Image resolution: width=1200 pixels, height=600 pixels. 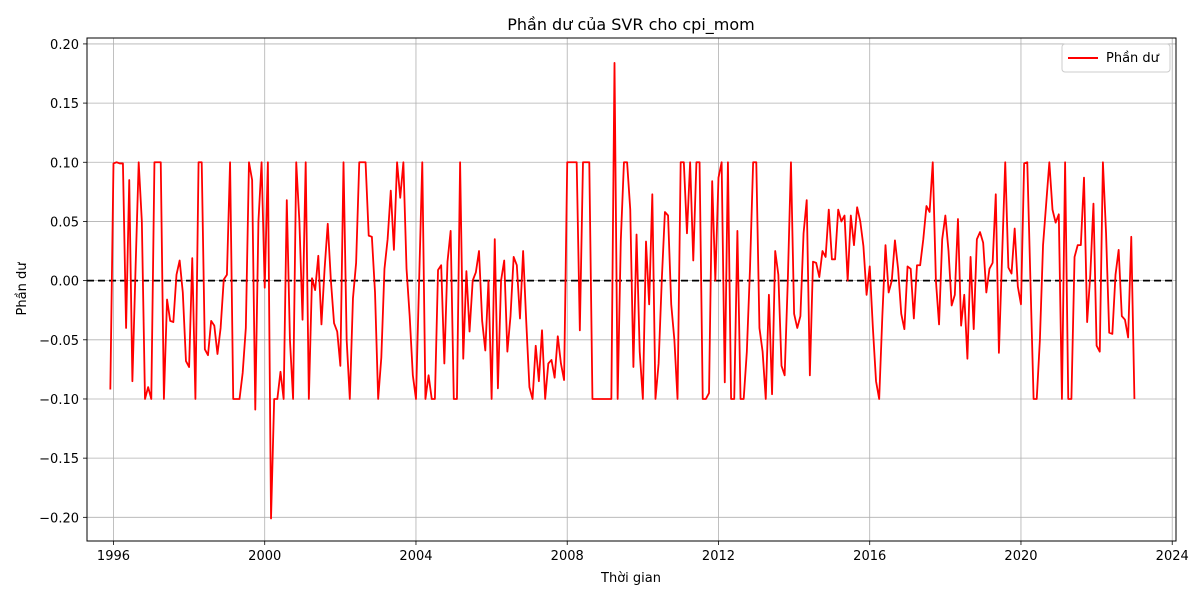 What do you see at coordinates (22, 289) in the screenshot?
I see `y-axis-title: Phần dư` at bounding box center [22, 289].